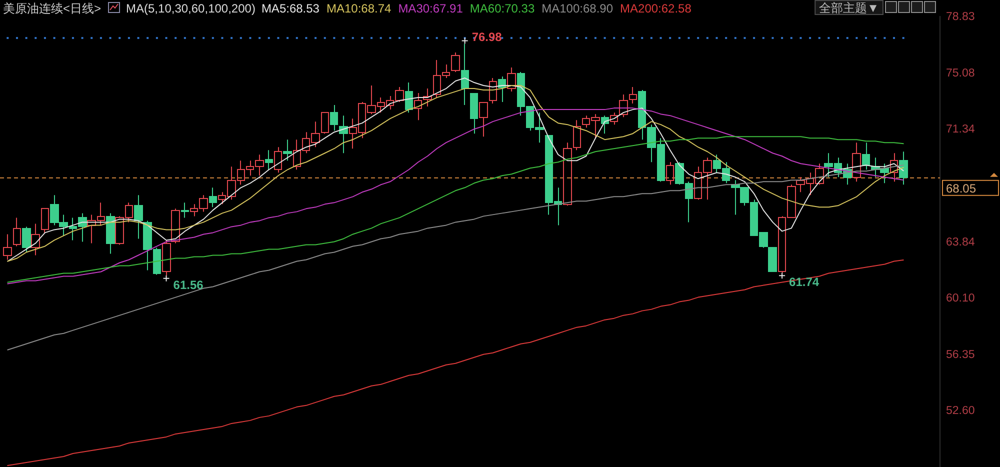  Describe the element at coordinates (960, 298) in the screenshot. I see `y-tick-label: 60.10` at that location.